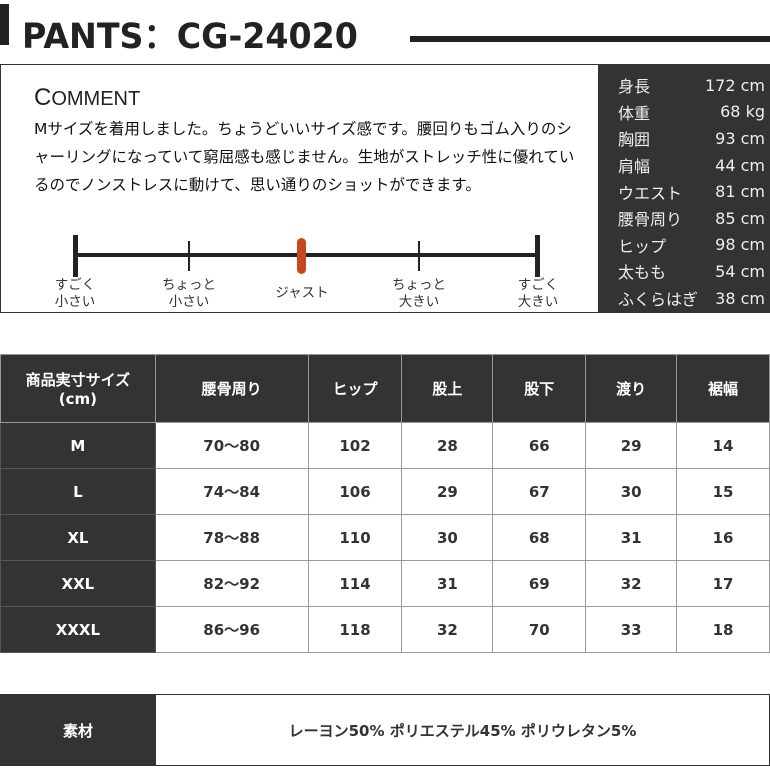 This screenshot has height=770, width=770. I want to click on size-header-line1: 商品実寸サイズ, so click(78, 380).